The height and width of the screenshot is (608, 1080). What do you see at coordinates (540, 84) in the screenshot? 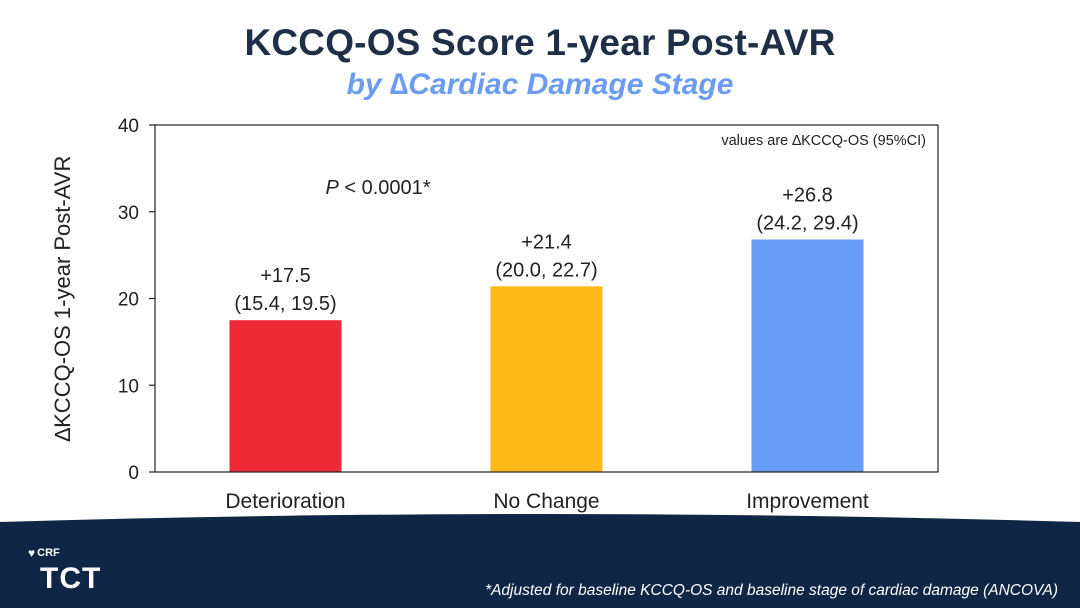
I see `chart-subtitle: by ∆Cardiac Damage Stage` at bounding box center [540, 84].